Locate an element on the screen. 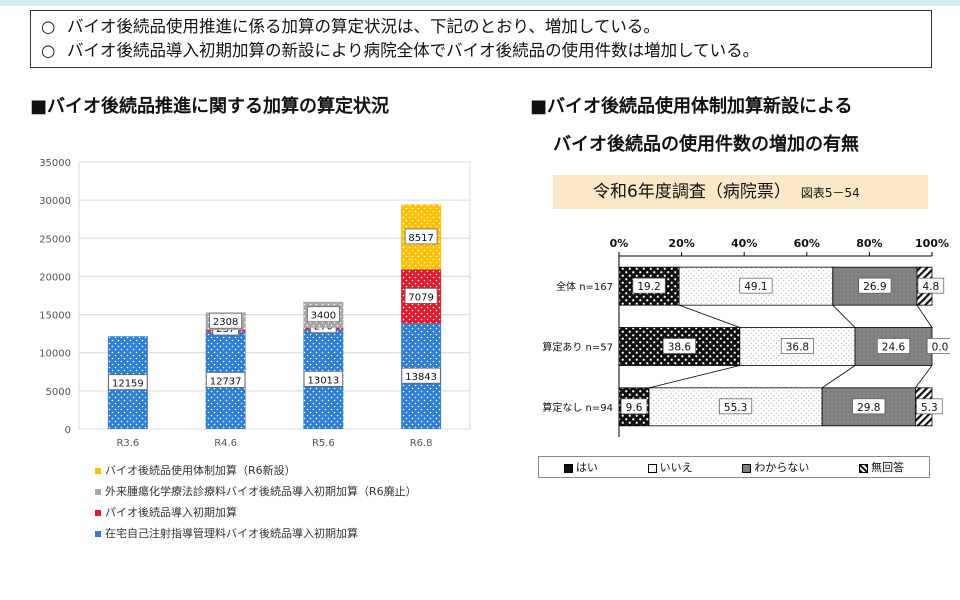 Image resolution: width=960 pixels, height=600 pixels. x-tick-label: 0% is located at coordinates (619, 243).